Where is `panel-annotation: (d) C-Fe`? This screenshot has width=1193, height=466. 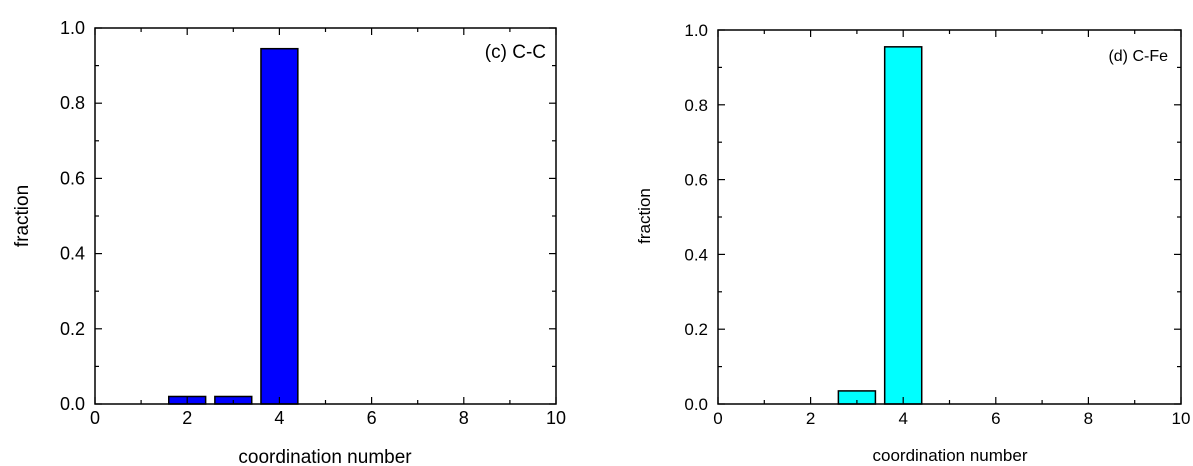 panel-annotation: (d) C-Fe is located at coordinates (1138, 56).